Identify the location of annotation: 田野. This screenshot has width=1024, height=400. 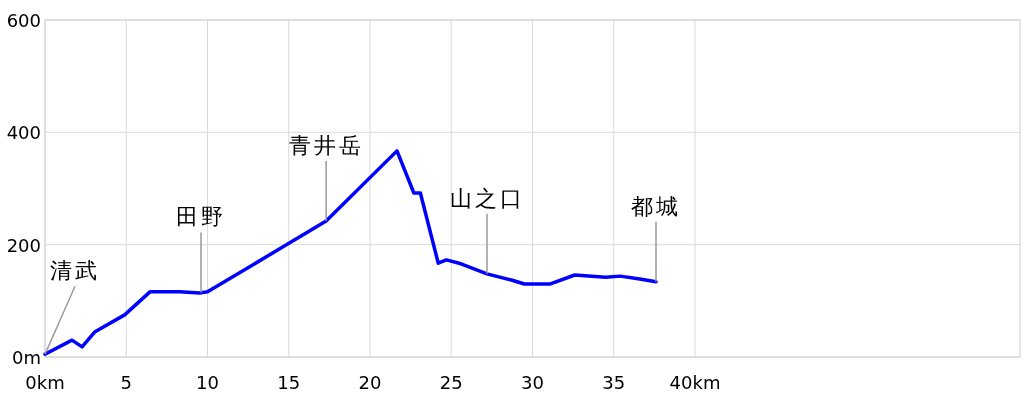
(201, 217).